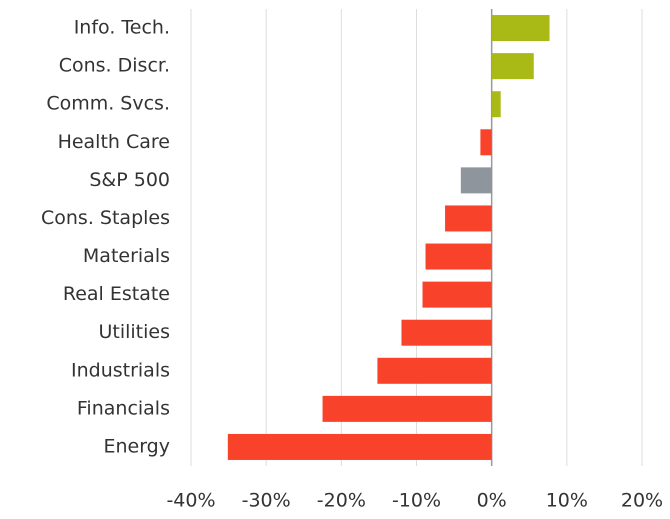 The image size is (670, 519). What do you see at coordinates (105, 218) in the screenshot?
I see `y-tick-label: Cons. Staples` at bounding box center [105, 218].